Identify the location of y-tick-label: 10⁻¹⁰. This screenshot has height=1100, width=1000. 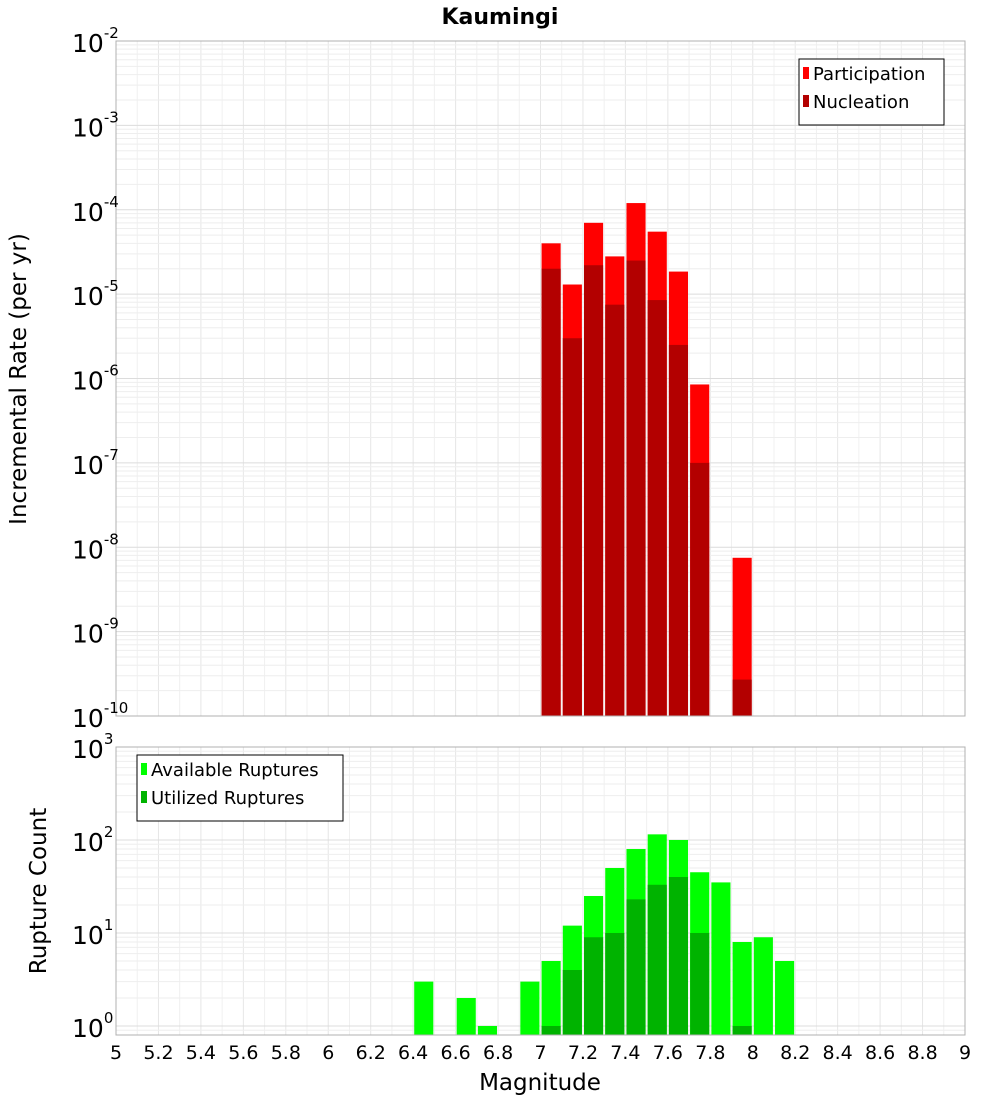
(100, 716).